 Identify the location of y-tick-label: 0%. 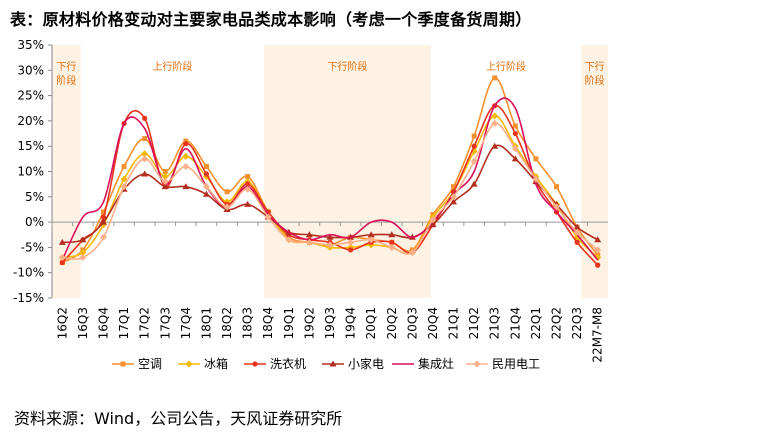
(34, 222).